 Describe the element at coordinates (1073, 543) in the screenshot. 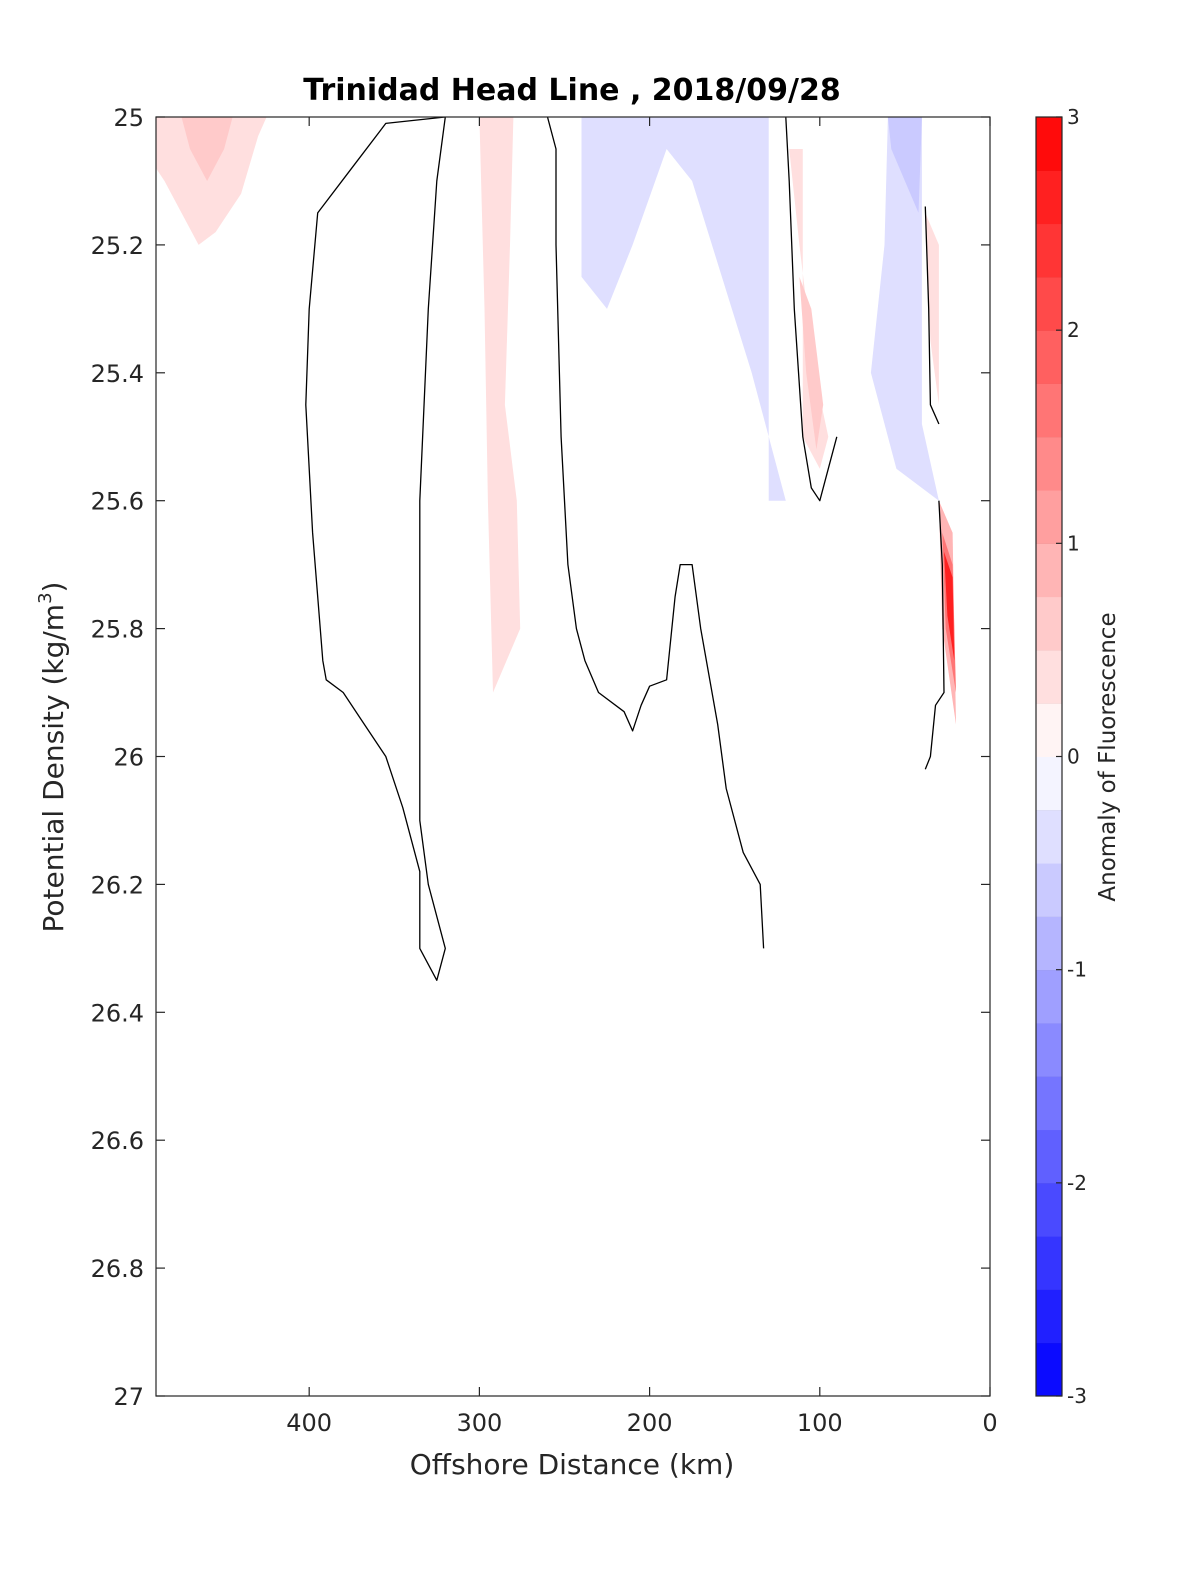

I see `colorbar-tick-label: 1` at that location.